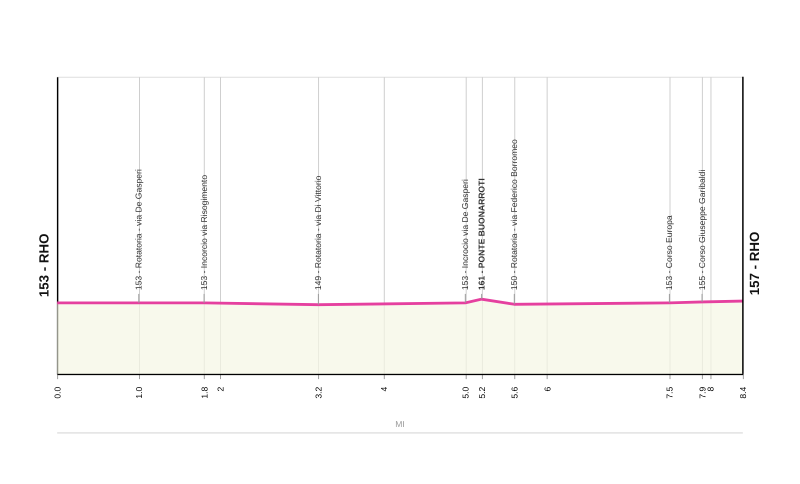 This screenshot has width=800, height=484. What do you see at coordinates (481, 234) in the screenshot?
I see `data-label: 161 - PONTE BUONARROTI` at bounding box center [481, 234].